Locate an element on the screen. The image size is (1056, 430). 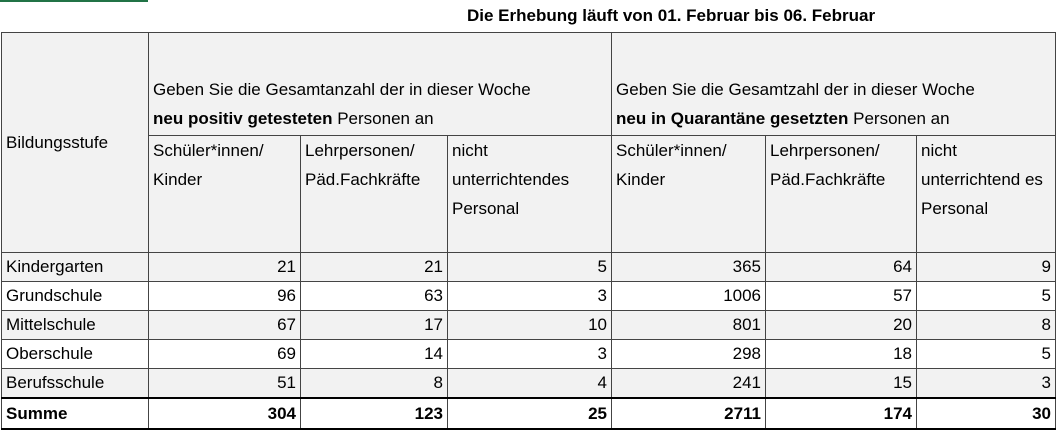
total-row: Summe 304 123 25 2711 174 30 is located at coordinates (528, 413).